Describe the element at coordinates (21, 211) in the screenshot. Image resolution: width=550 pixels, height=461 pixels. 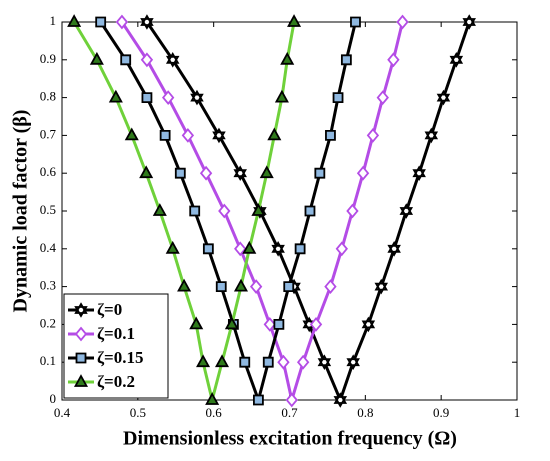
I see `y-axis-label: Dynamic load factor (β)` at that location.